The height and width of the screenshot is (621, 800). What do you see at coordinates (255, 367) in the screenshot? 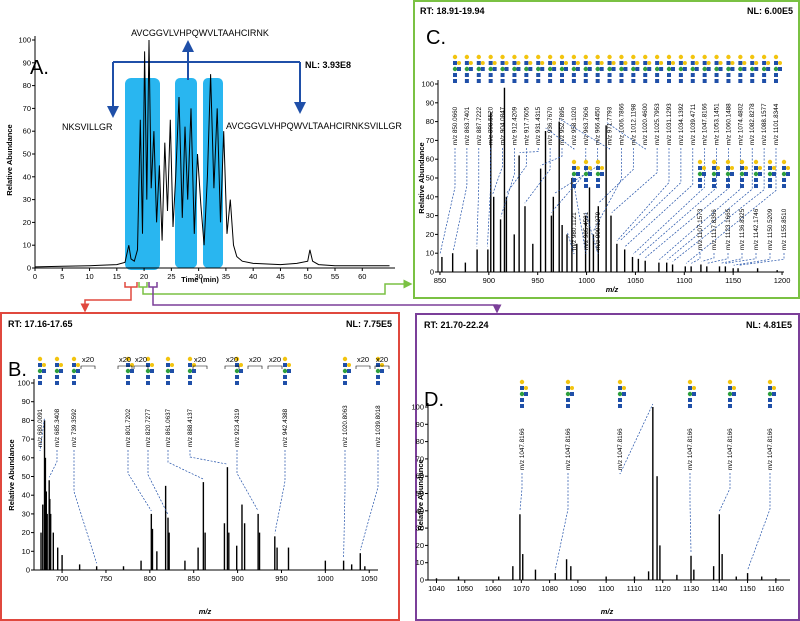
I see `zoom-bracket` at bounding box center [255, 367].